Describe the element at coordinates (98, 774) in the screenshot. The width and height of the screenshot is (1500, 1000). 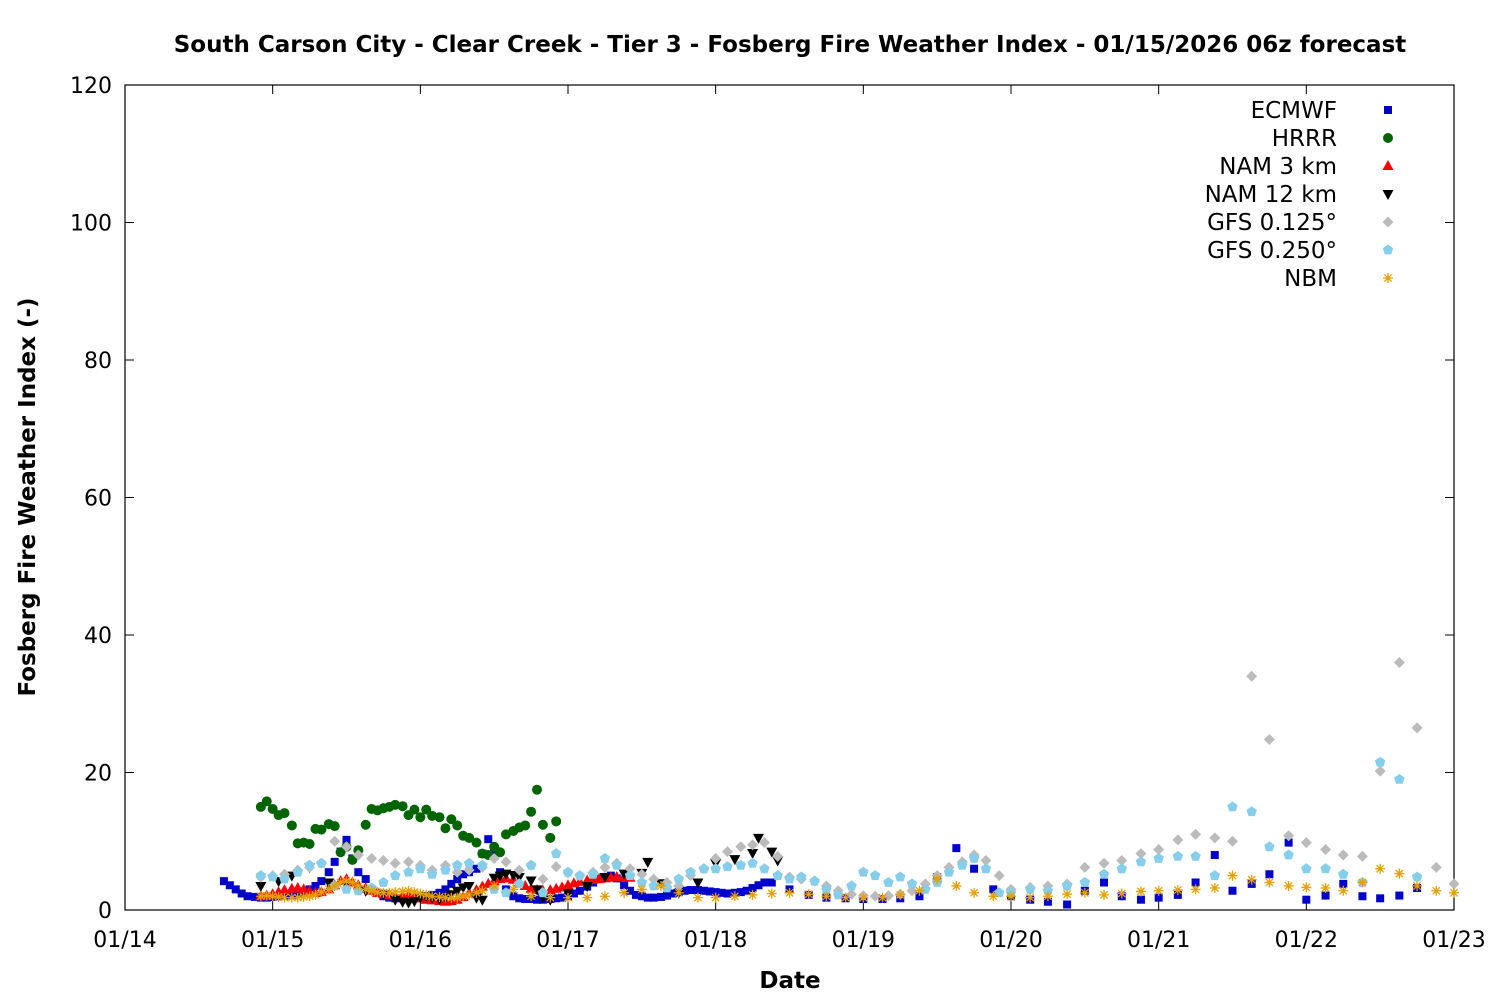
I see `y-tick-label: 20` at that location.